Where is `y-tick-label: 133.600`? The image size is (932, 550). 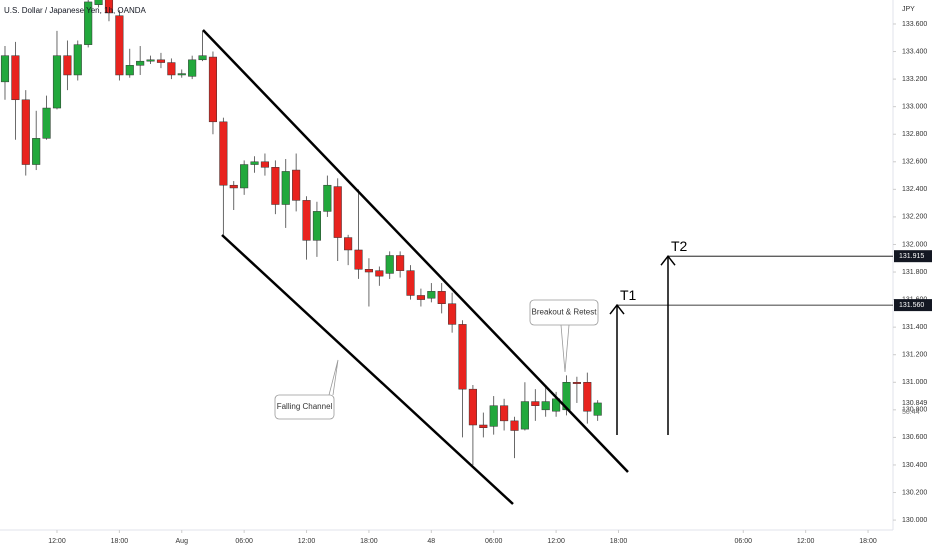 y-tick-label: 133.600 is located at coordinates (914, 24).